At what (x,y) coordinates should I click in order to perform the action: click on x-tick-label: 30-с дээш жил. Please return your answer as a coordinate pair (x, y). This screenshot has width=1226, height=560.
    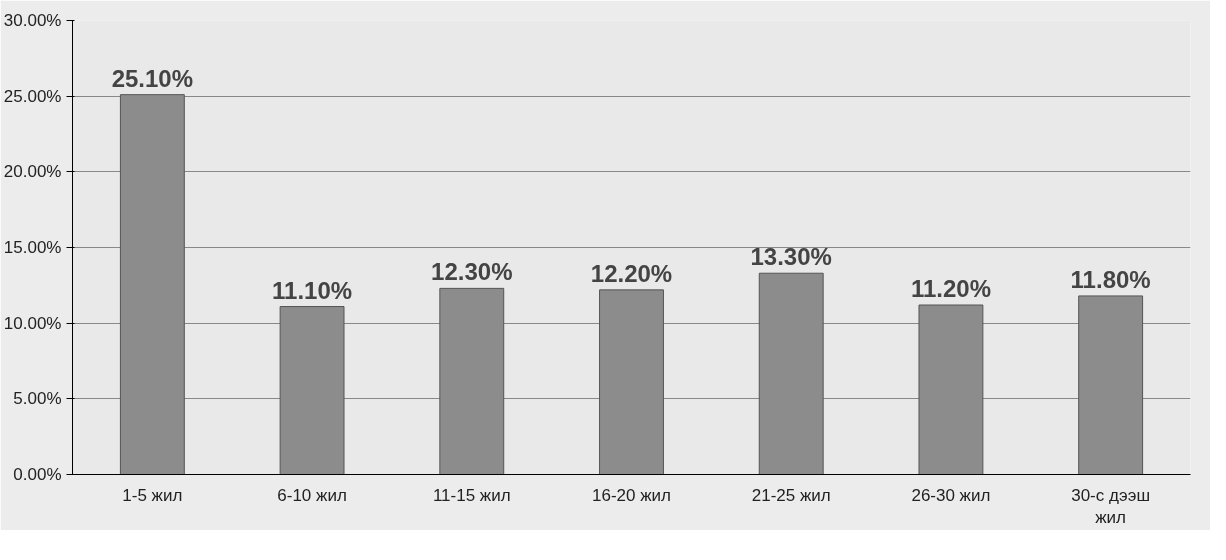
    Looking at the image, I should click on (1111, 506).